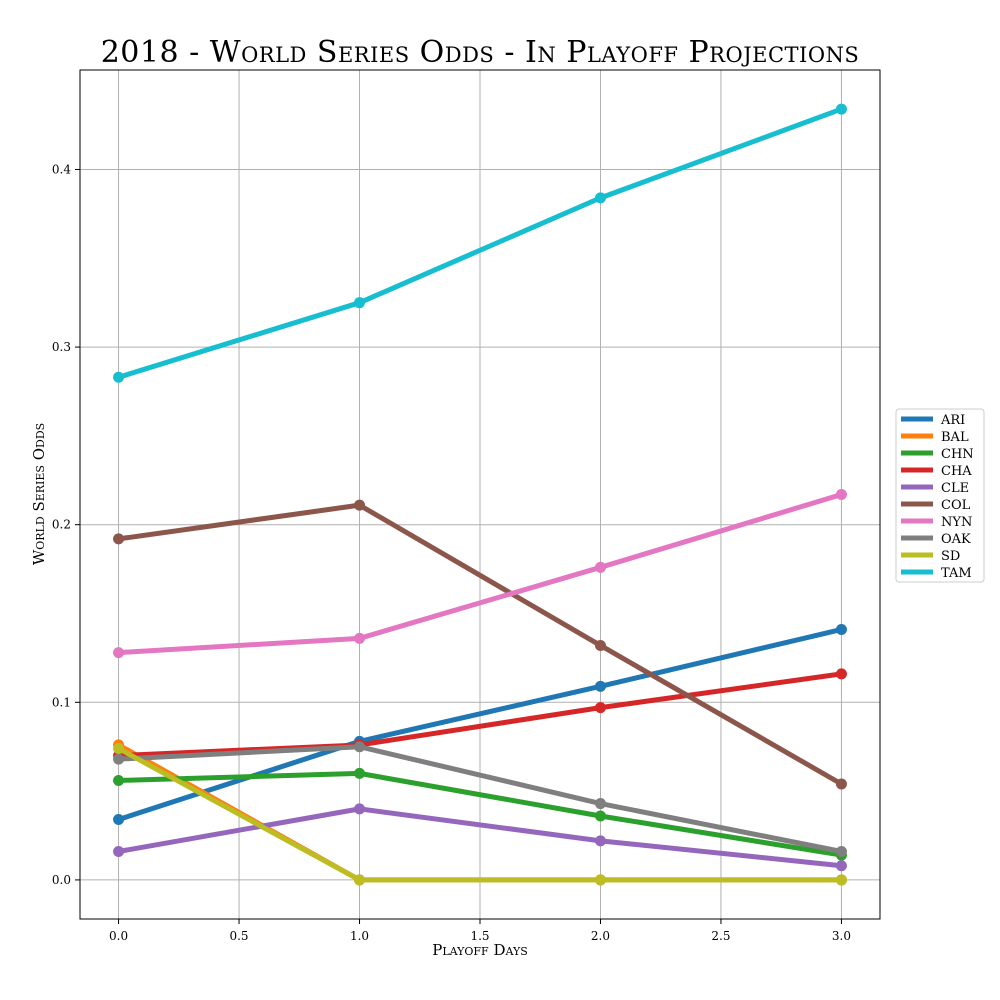  Describe the element at coordinates (936, 505) in the screenshot. I see `legend-item-col: COL` at that location.